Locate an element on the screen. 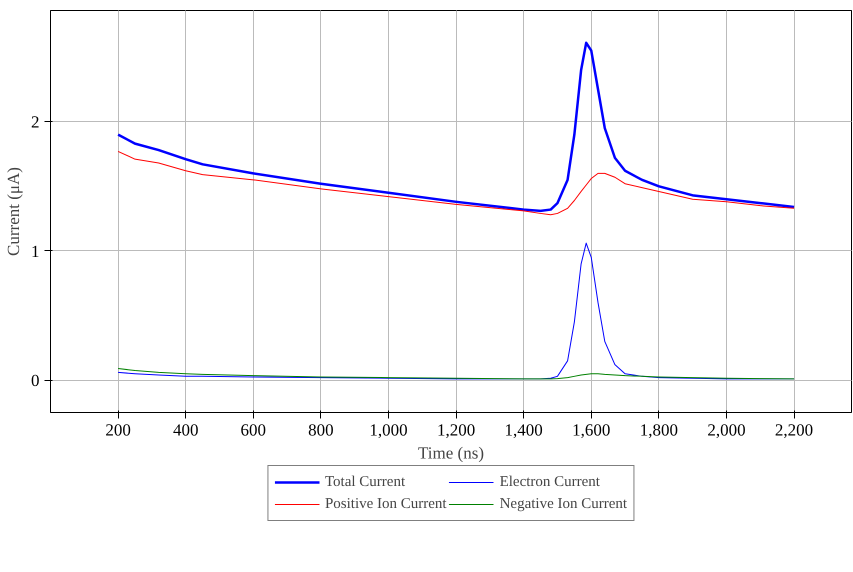 This screenshot has width=853, height=572. x-tick-label: 600 is located at coordinates (253, 430).